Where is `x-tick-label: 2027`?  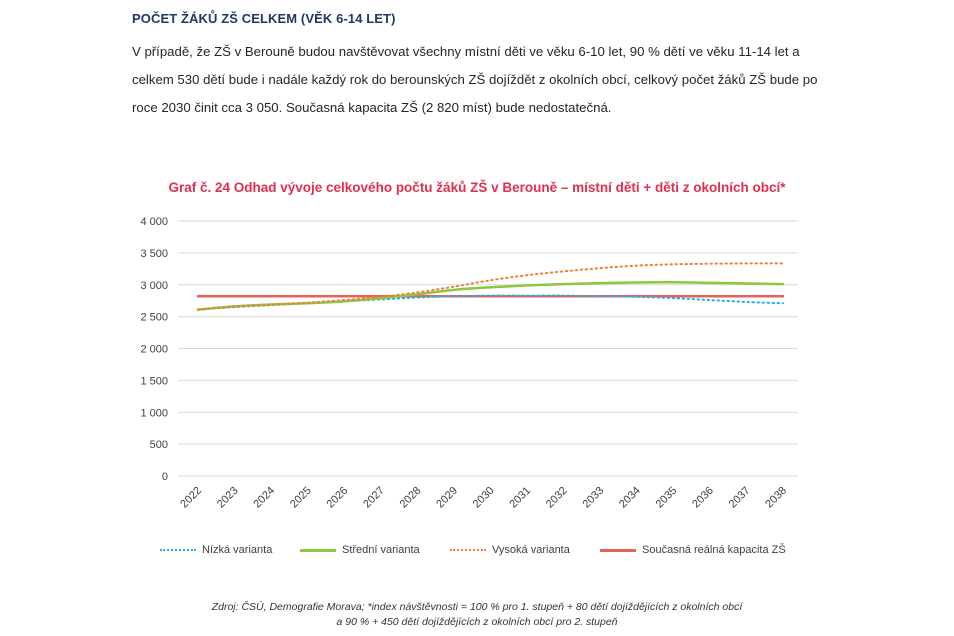
x-tick-label: 2027 is located at coordinates (374, 498).